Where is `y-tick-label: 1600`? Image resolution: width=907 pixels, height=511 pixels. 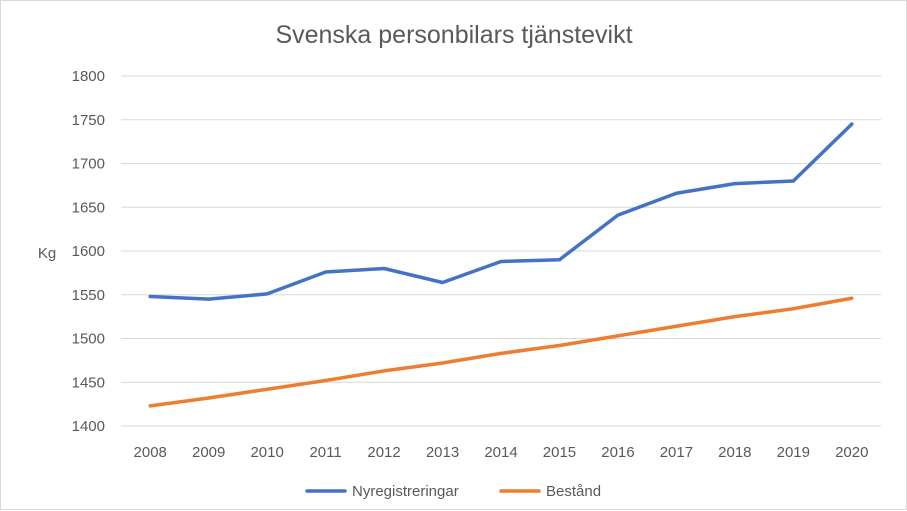
y-tick-label: 1600 is located at coordinates (88, 251).